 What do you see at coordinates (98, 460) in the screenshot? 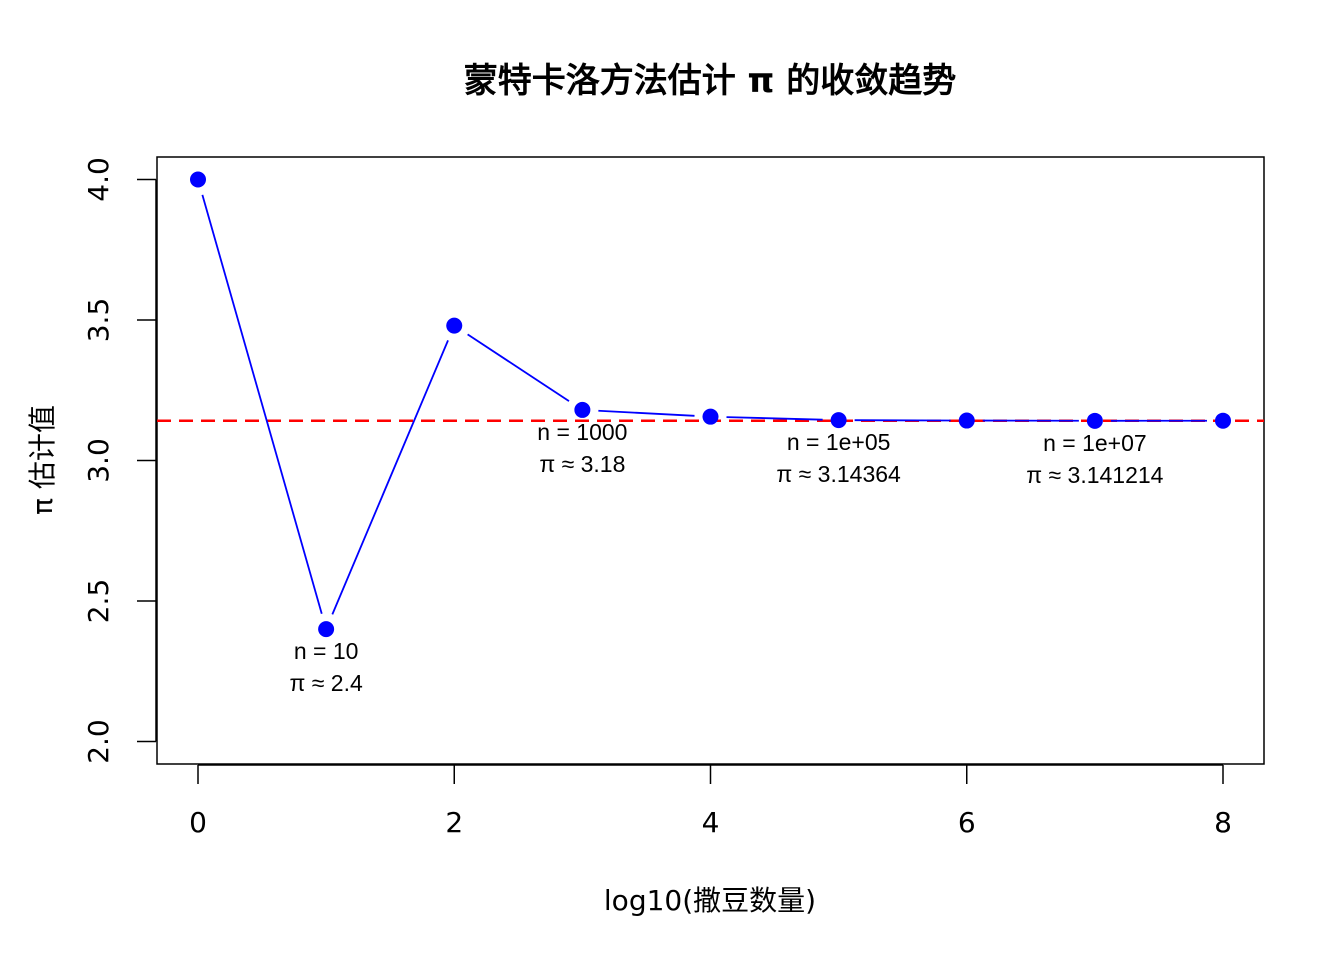
I see `y-tick-label: 3.0` at bounding box center [98, 460].